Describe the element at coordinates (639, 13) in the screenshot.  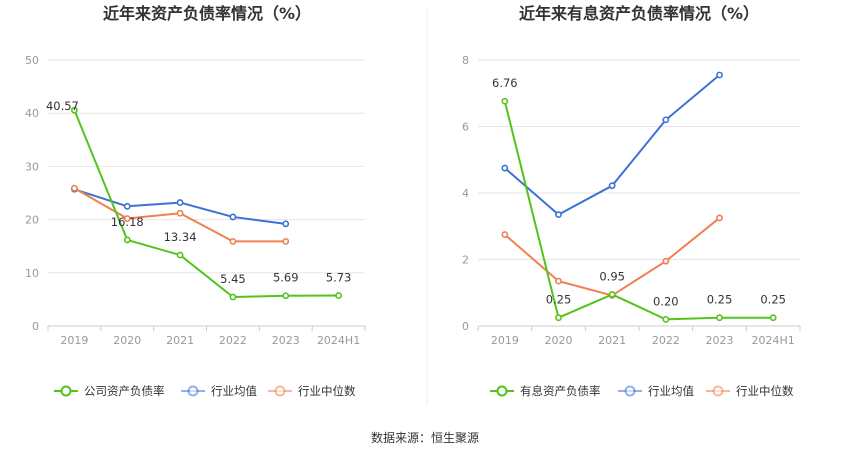
I see `chart-title: 近年来有息资产负债率情况（%）` at that location.